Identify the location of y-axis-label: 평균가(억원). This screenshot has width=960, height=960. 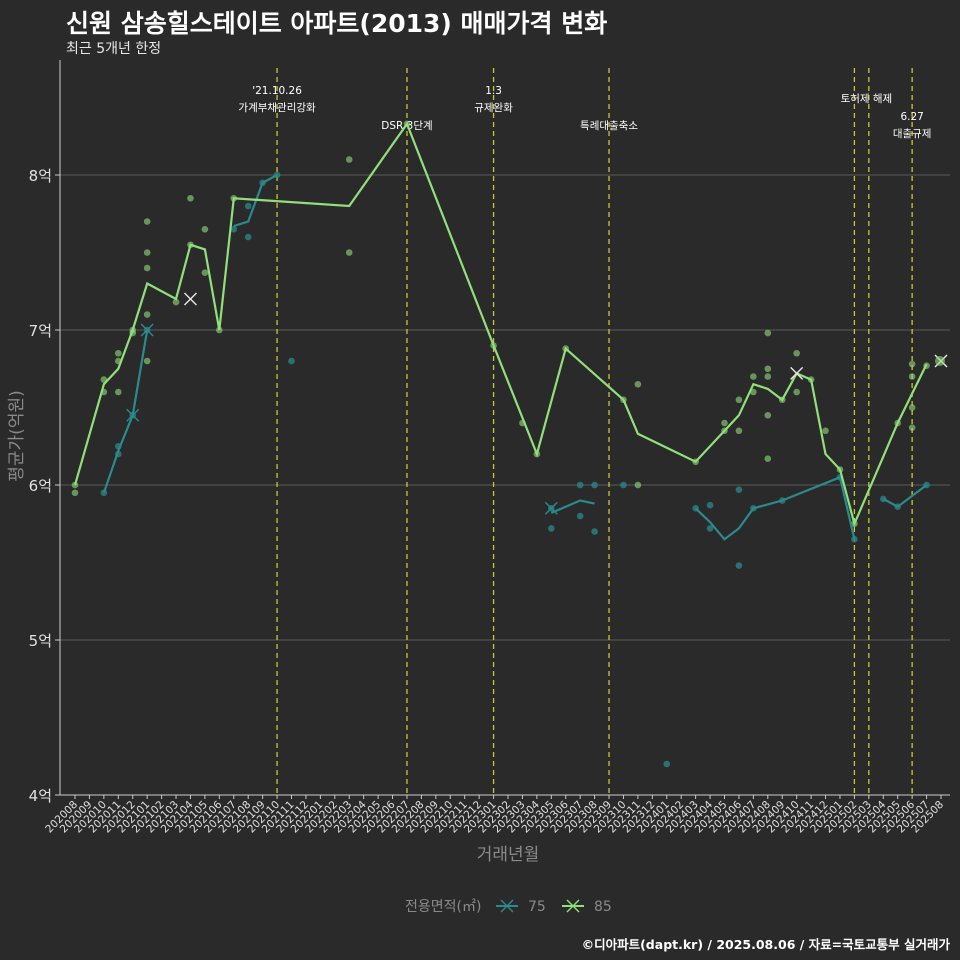
(17, 435).